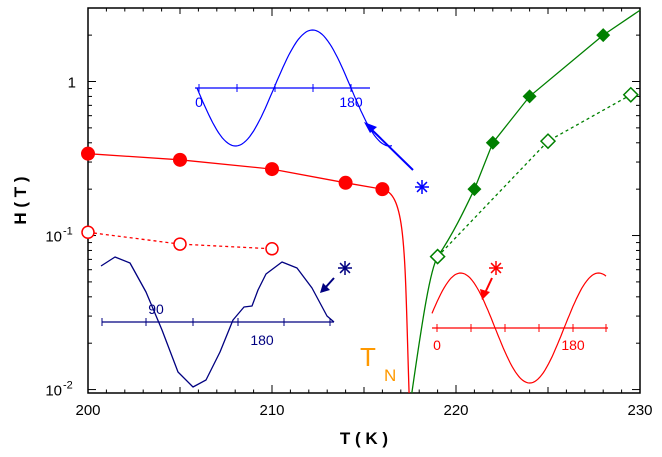 This screenshot has width=662, height=457. What do you see at coordinates (345, 268) in the screenshot?
I see `asterisk-navy-marker` at bounding box center [345, 268].